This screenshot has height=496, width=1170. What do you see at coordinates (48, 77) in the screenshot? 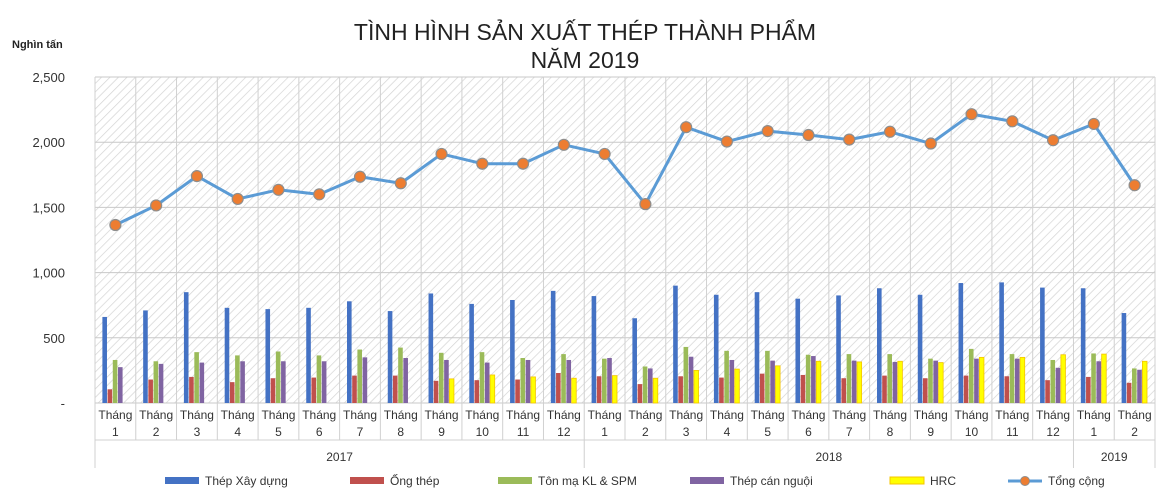
I see `y-tick-label: 2,500` at bounding box center [48, 77].